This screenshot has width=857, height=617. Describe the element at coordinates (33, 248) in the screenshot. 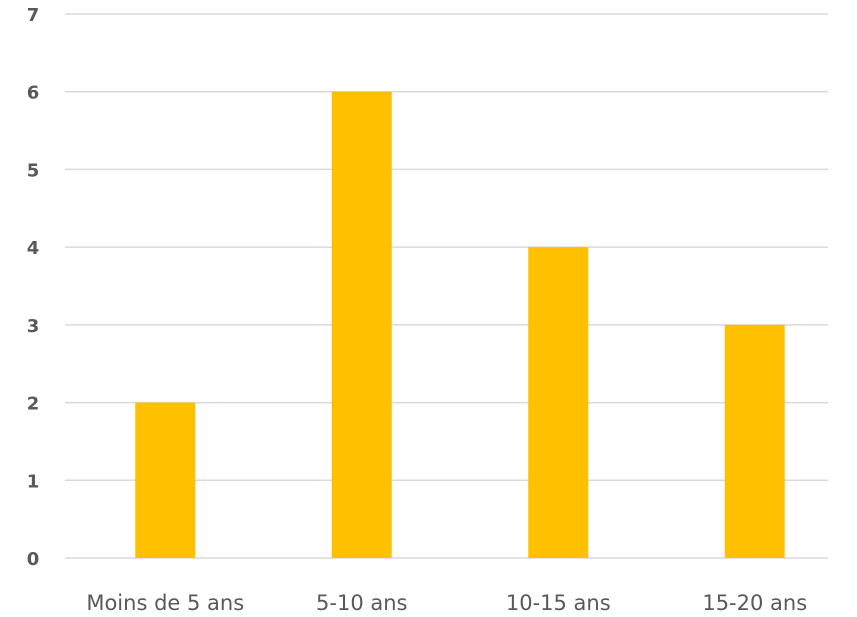

I see `y-tick-label: 4` at that location.